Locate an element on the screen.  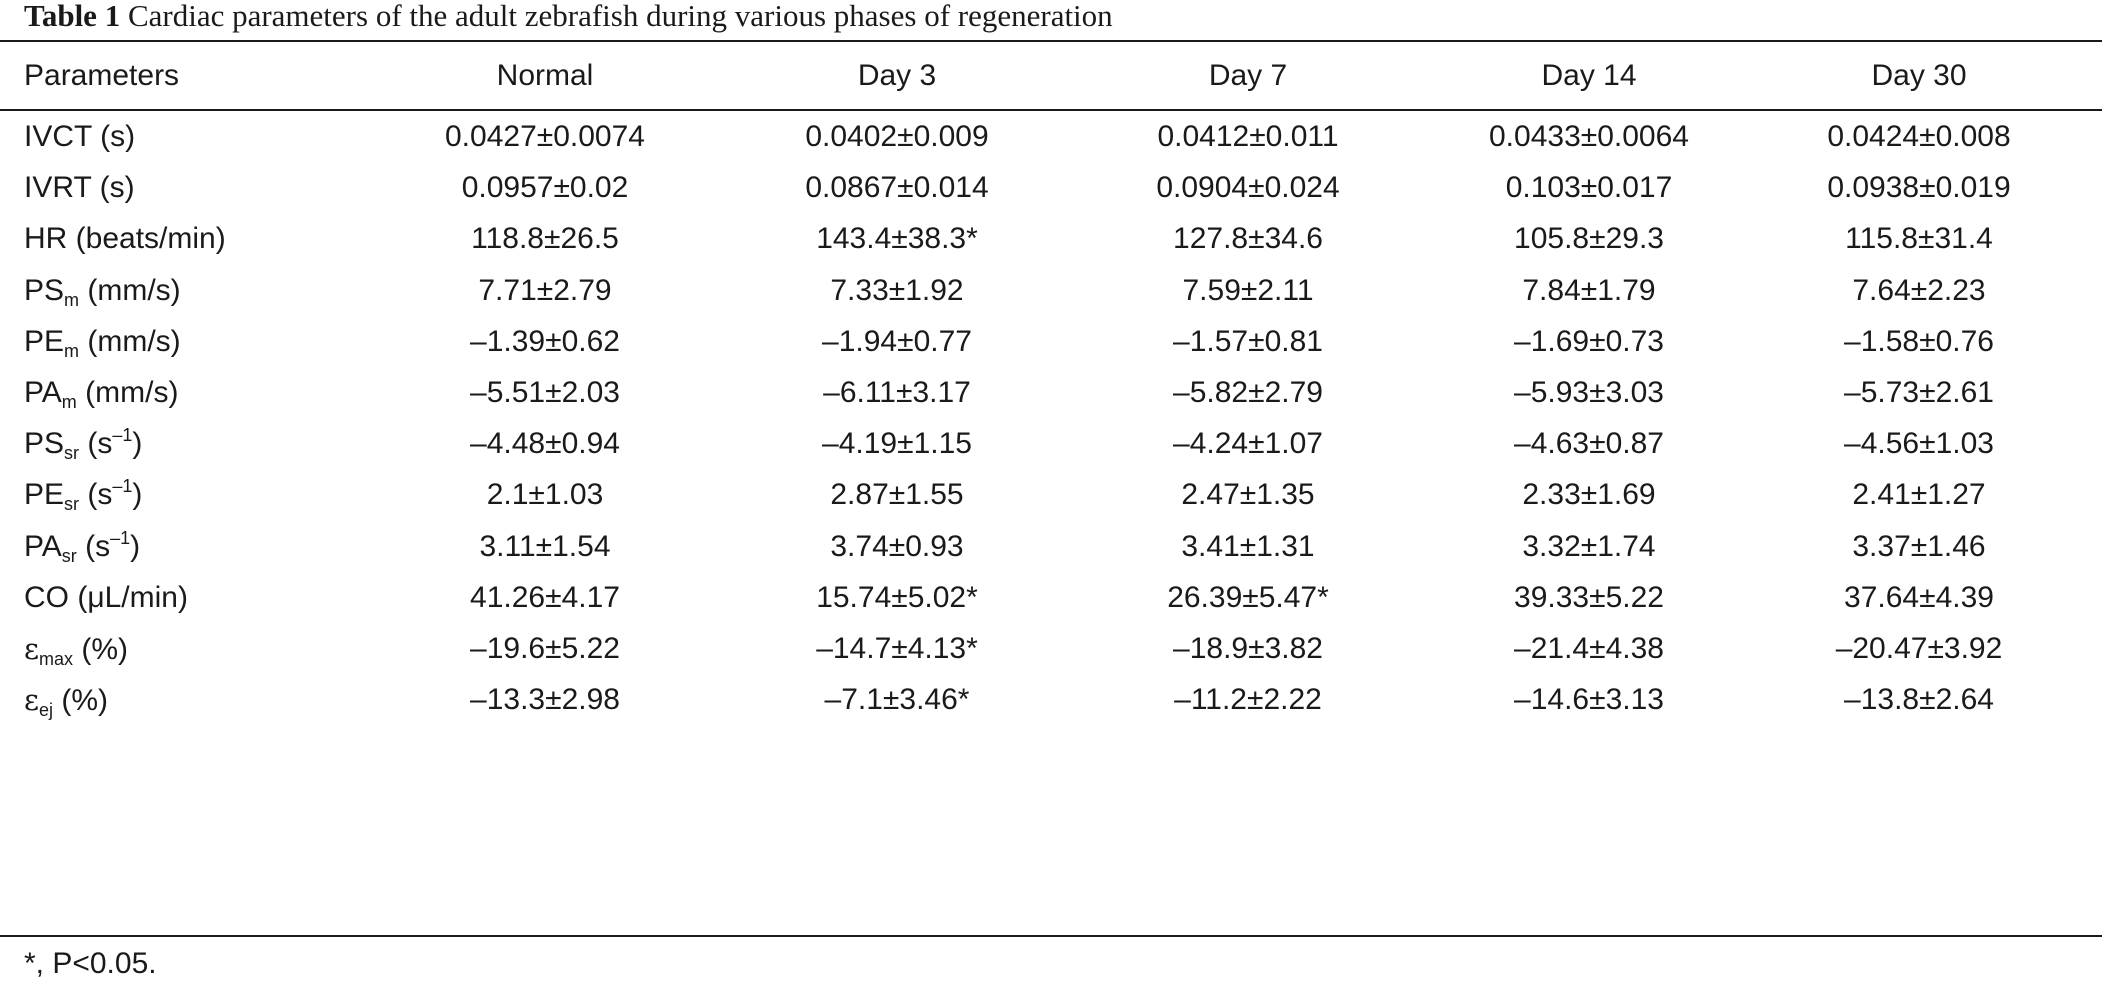
table-cell-day-3: 0.0867±0.014 is located at coordinates (897, 188).